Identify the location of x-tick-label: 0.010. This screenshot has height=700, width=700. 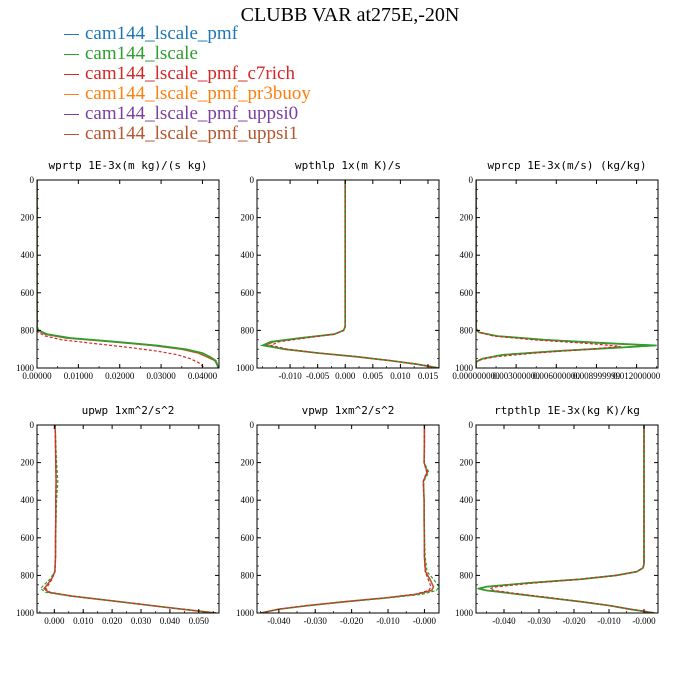
(83, 621).